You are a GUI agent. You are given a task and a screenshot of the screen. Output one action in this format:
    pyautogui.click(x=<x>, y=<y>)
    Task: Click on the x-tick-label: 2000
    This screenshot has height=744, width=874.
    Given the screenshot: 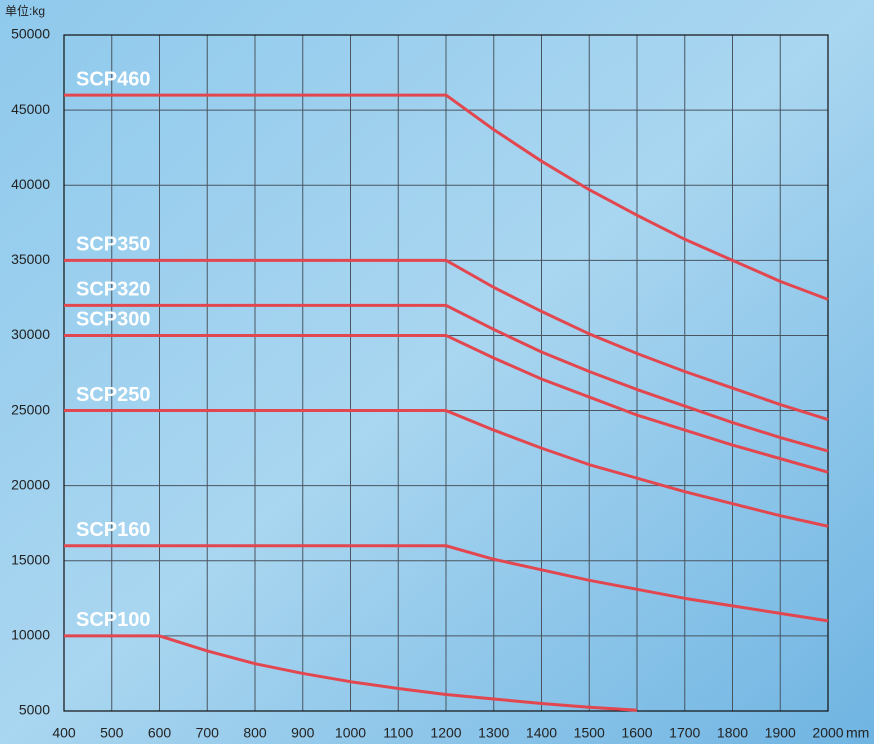 What is the action you would take?
    pyautogui.click(x=827, y=733)
    